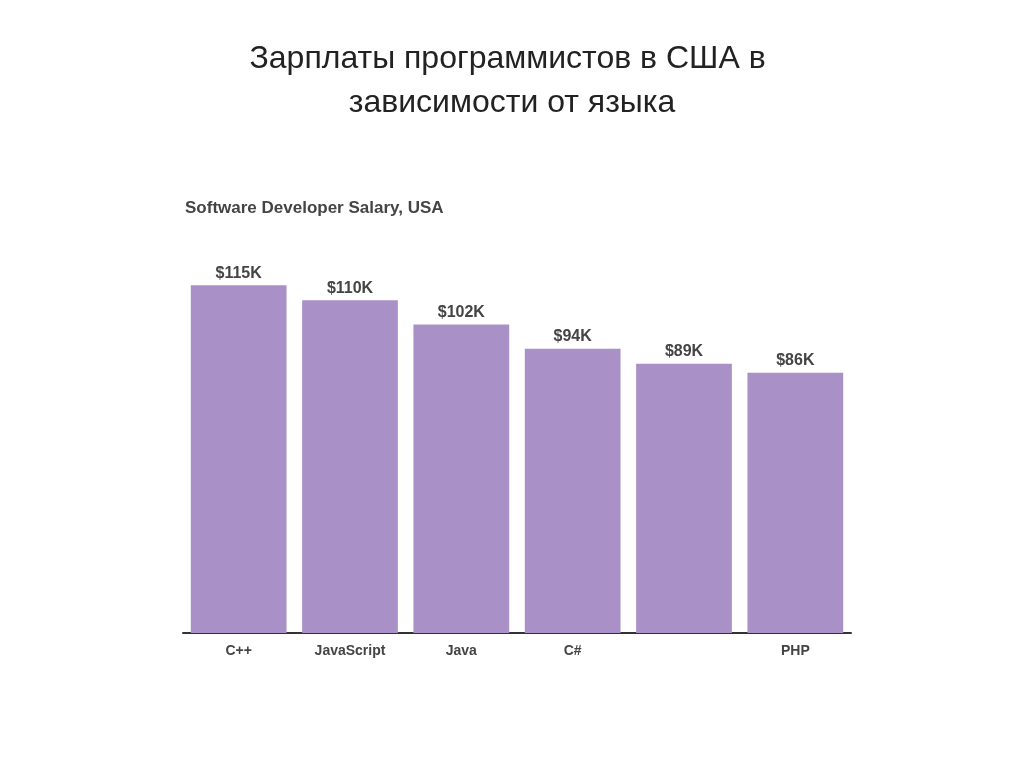 This screenshot has height=767, width=1024. What do you see at coordinates (795, 650) in the screenshot?
I see `x-tick-label: PHP` at bounding box center [795, 650].